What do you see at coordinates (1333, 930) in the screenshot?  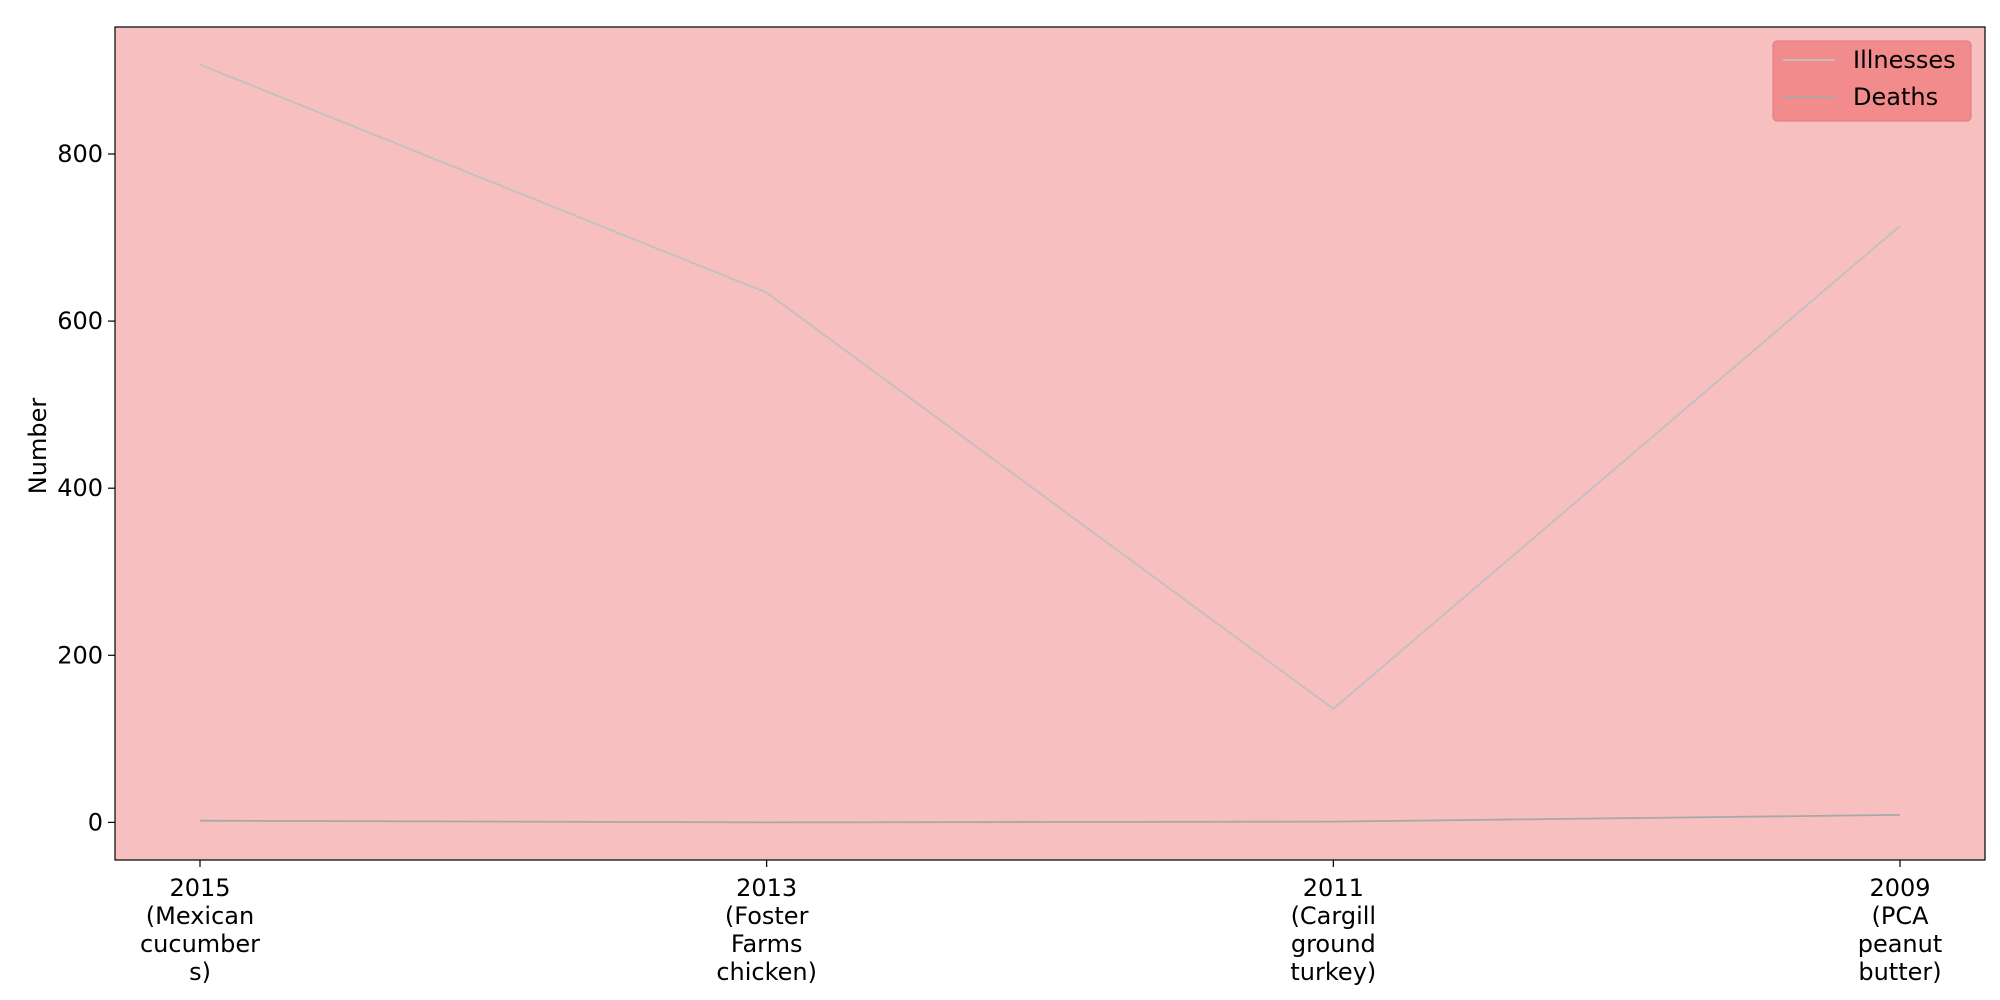 I see `x-tick-label: 2011 (Cargill ground turkey)` at bounding box center [1333, 930].